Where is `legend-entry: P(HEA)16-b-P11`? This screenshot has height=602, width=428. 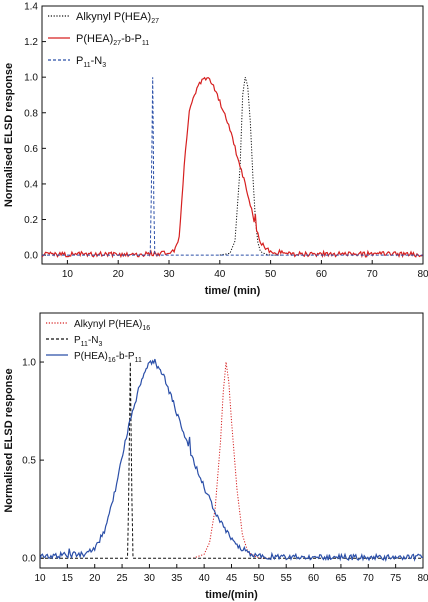 legend-entry: P(HEA)16-b-P11 is located at coordinates (108, 357).